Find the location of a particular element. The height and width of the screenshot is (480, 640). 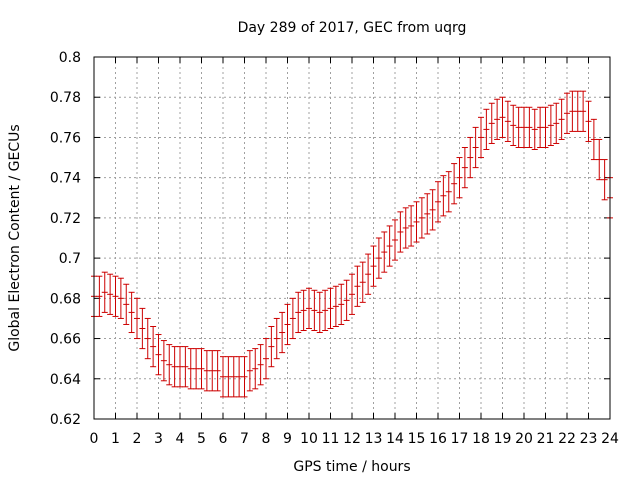

y-axis-label: Global Electron Content / GECUs is located at coordinates (15, 237).